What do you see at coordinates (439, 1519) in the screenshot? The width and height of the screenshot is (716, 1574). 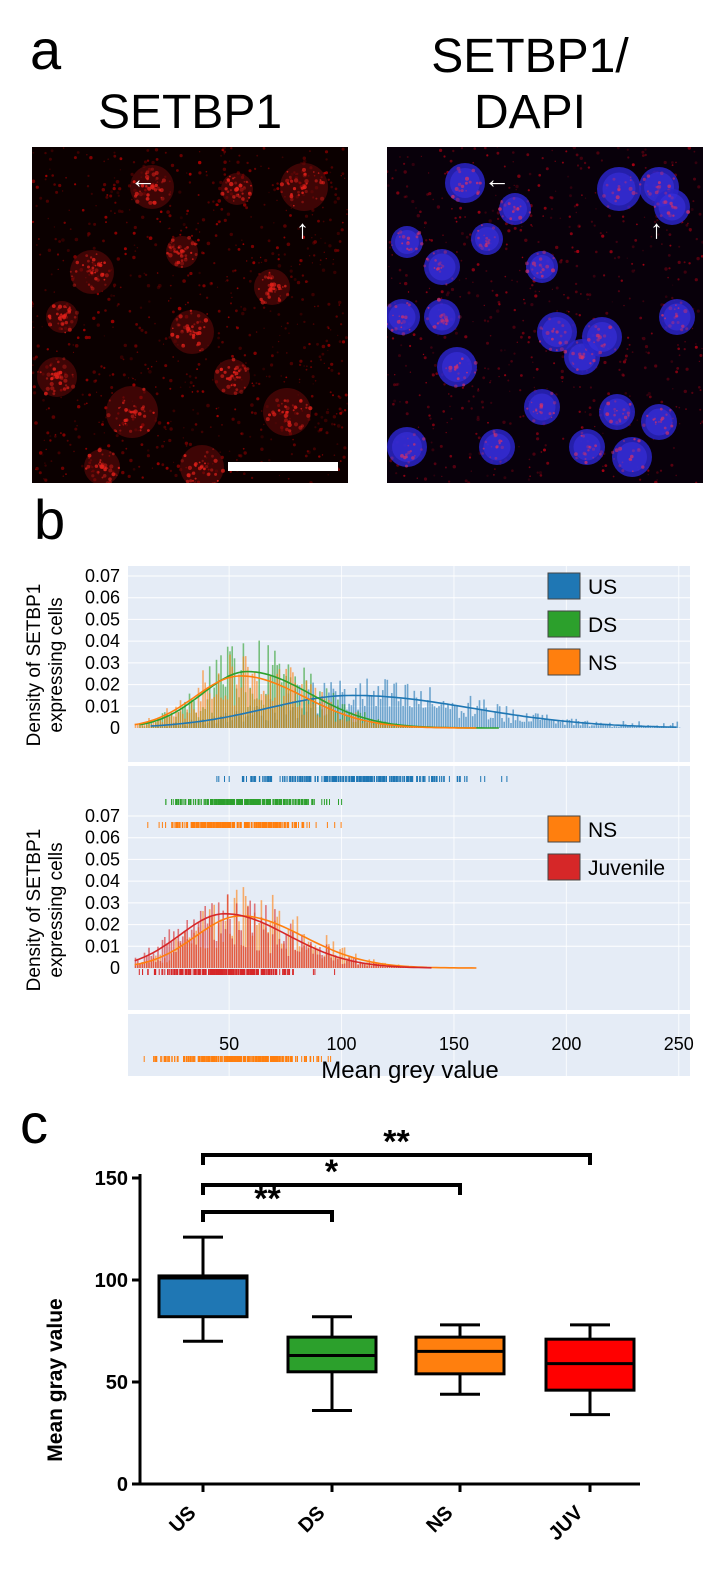 I see `box-xtick-label-ns: NS` at bounding box center [439, 1519].